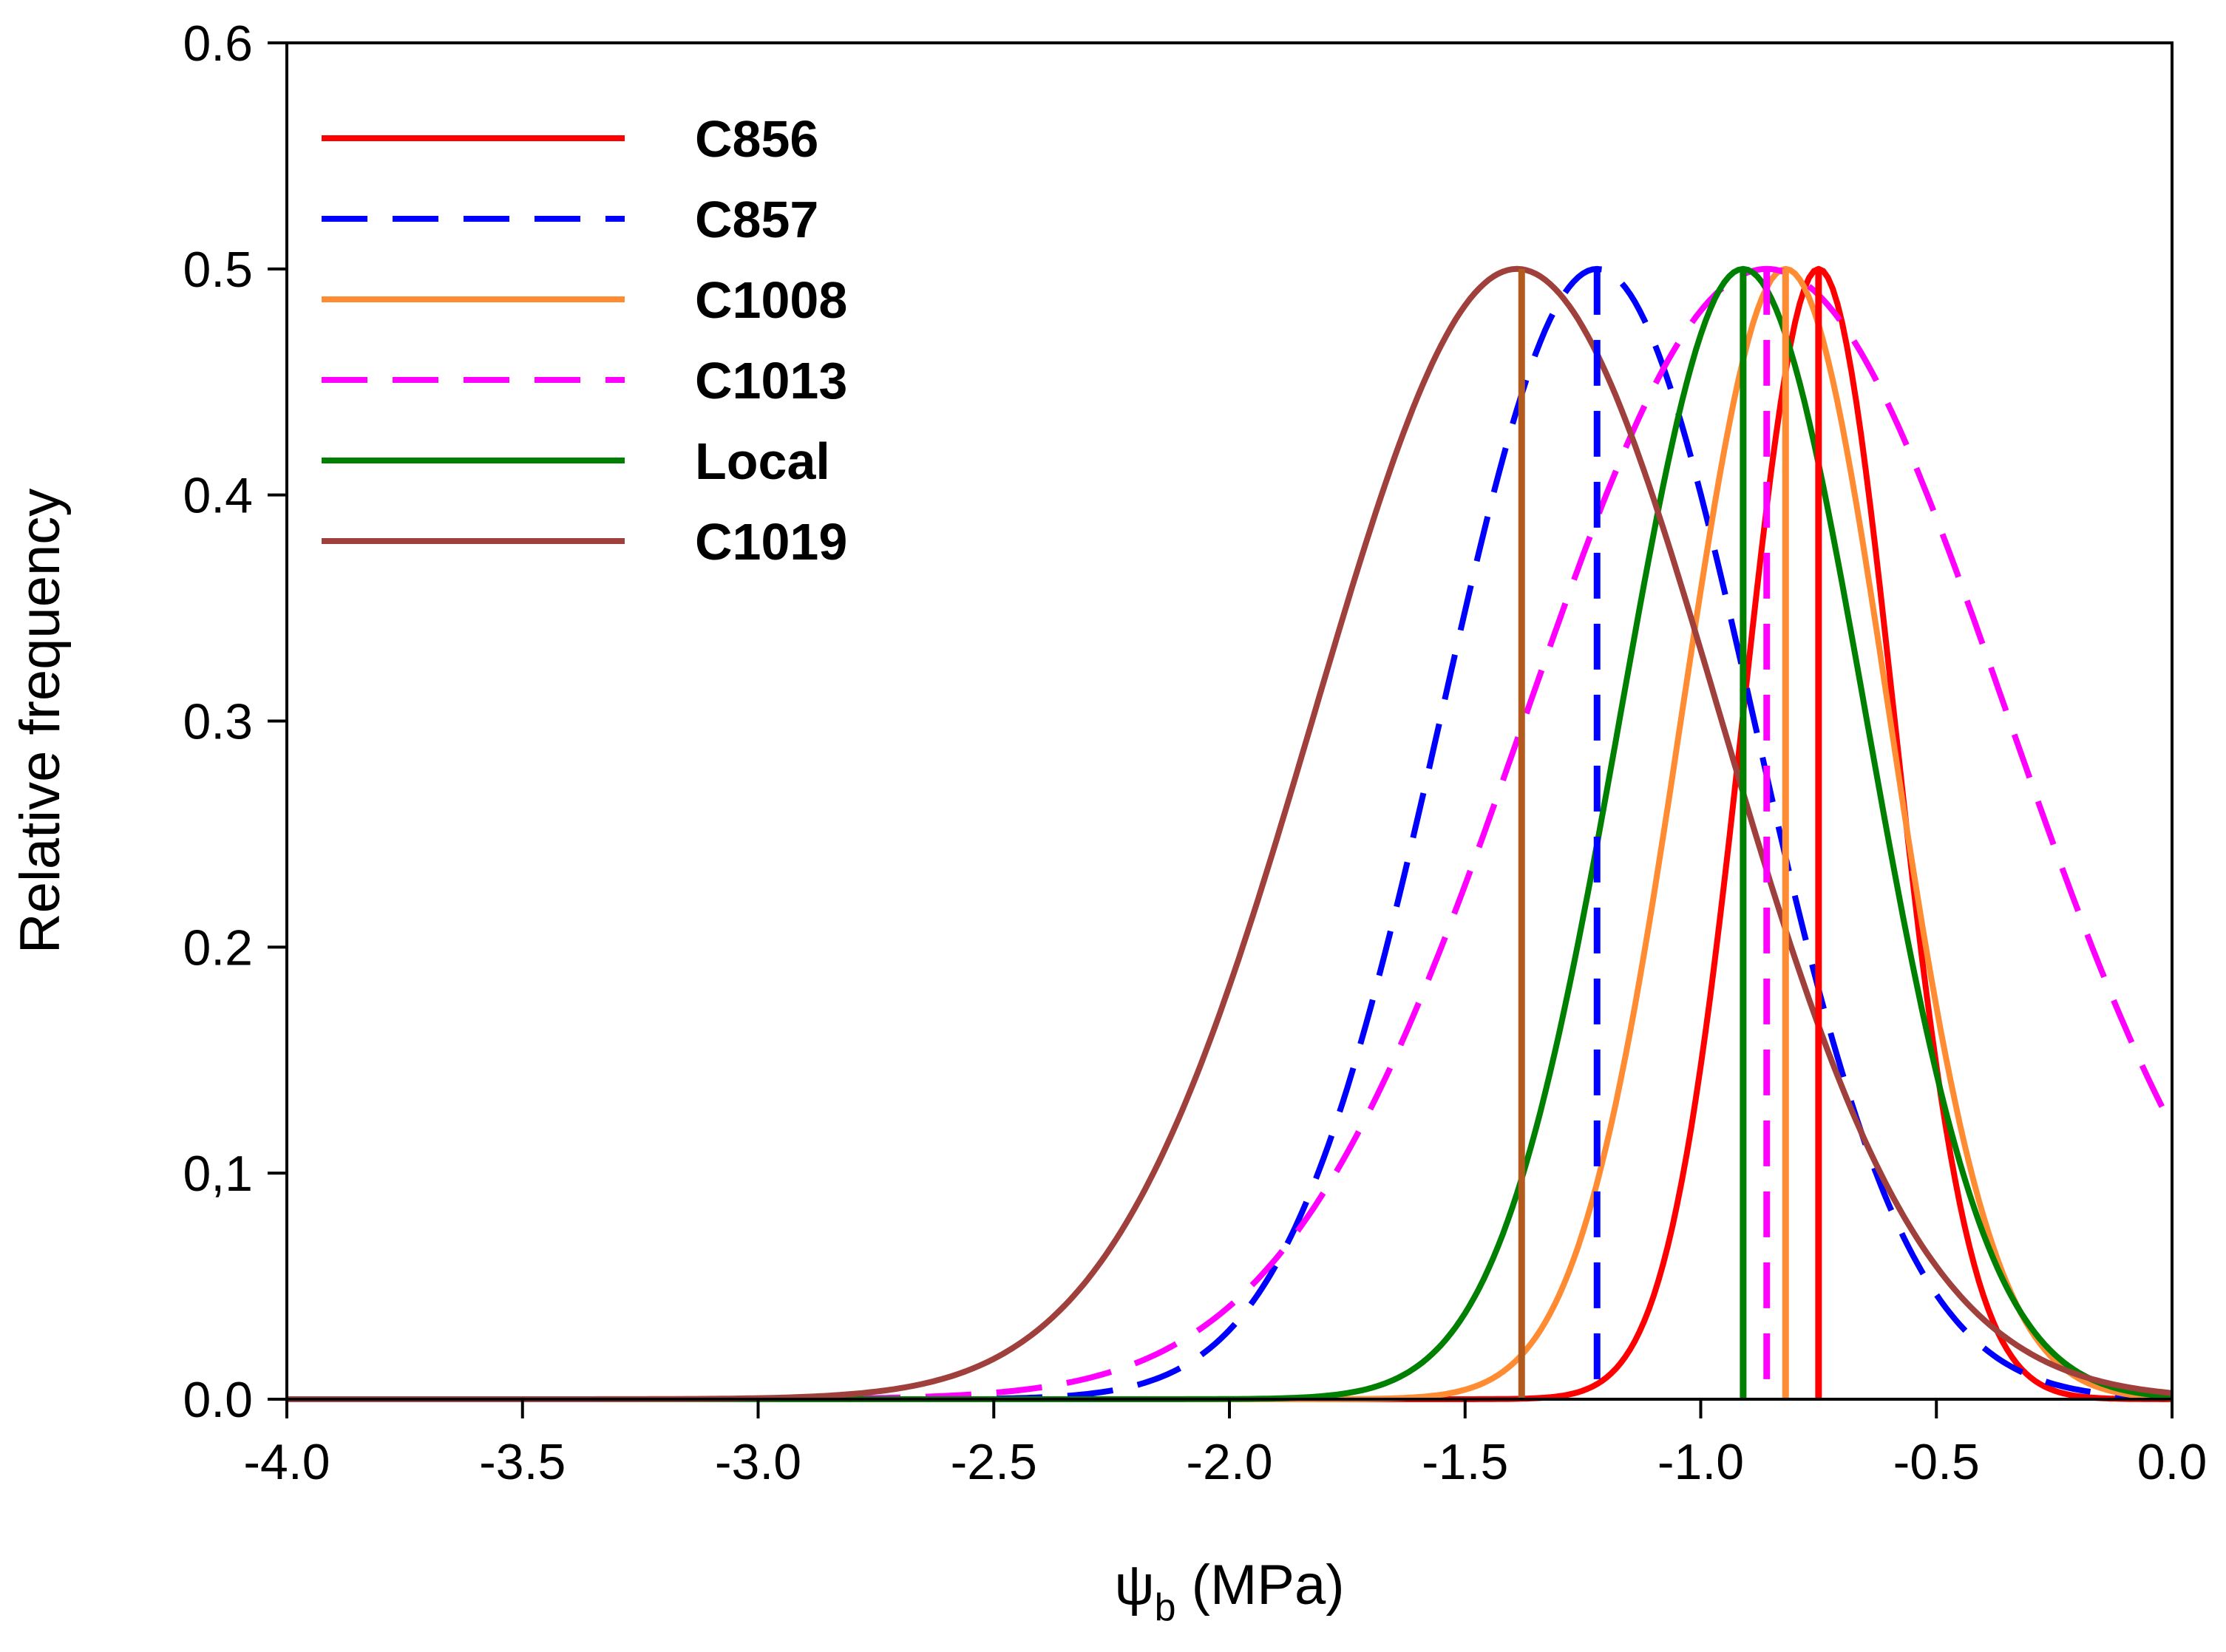  Describe the element at coordinates (218, 270) in the screenshot. I see `y-tick-label: 0.5` at that location.